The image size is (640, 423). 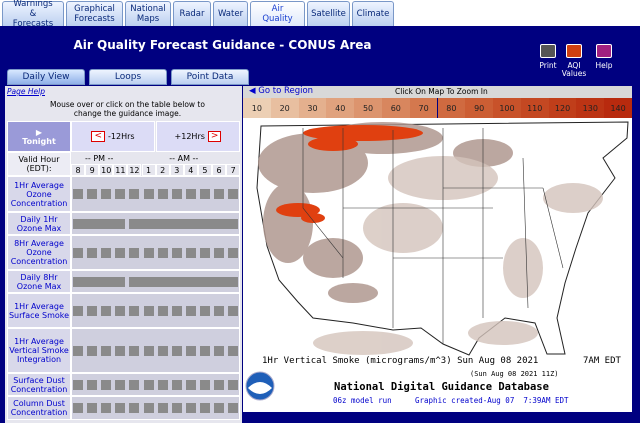 What do you see at coordinates (39, 252) in the screenshot?
I see `row-label: 8Hr Average Ozone Concentration` at bounding box center [39, 252].